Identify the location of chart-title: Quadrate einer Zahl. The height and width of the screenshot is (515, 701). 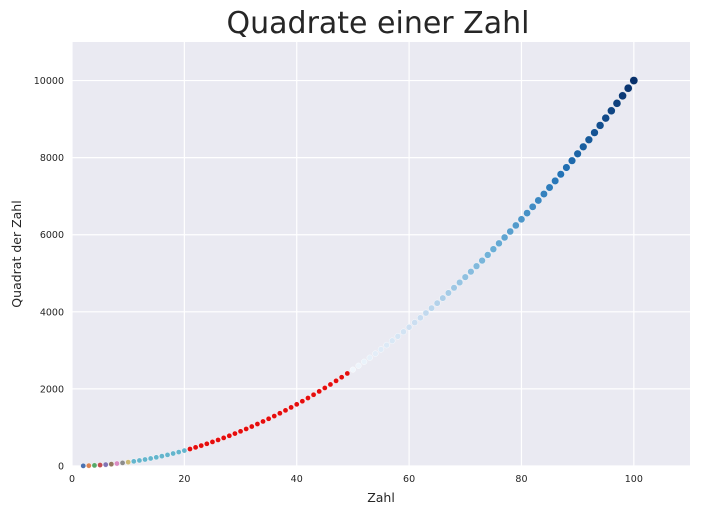
(378, 23).